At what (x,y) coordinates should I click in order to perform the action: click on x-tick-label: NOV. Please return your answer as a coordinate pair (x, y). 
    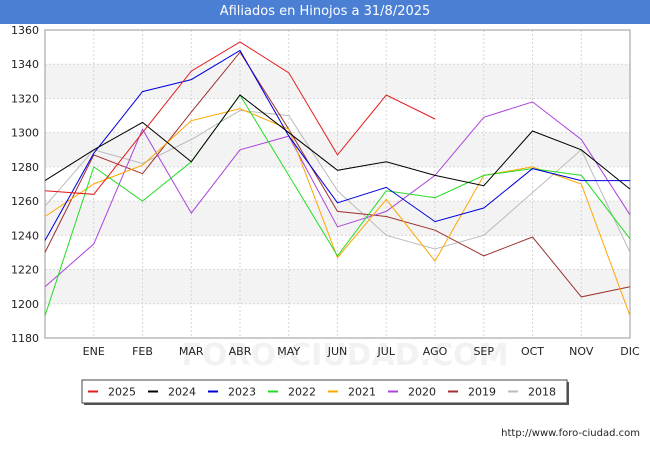
    Looking at the image, I should click on (581, 351).